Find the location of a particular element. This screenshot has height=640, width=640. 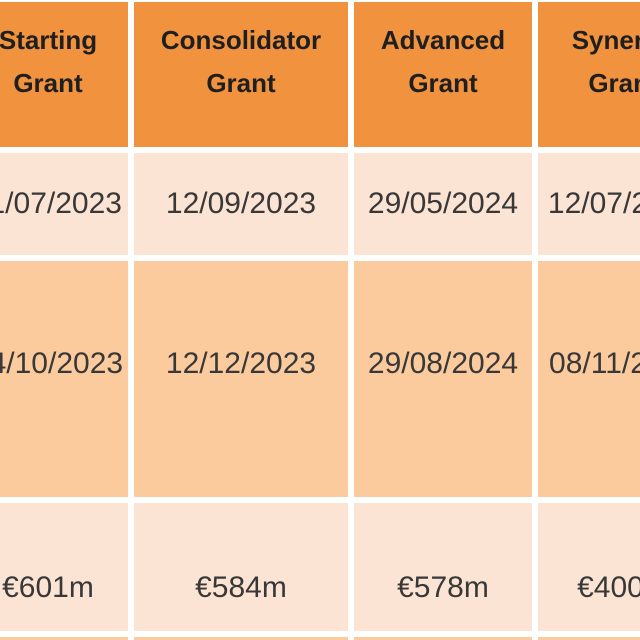

header-cell-starting-grant: Starting Grant is located at coordinates (64, 74).